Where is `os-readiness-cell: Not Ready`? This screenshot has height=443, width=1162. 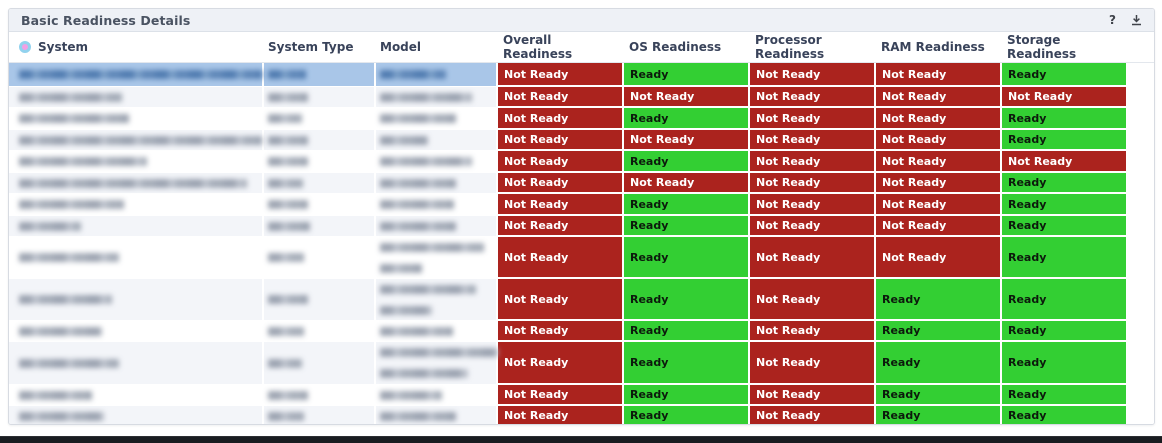 os-readiness-cell: Not Ready is located at coordinates (687, 97).